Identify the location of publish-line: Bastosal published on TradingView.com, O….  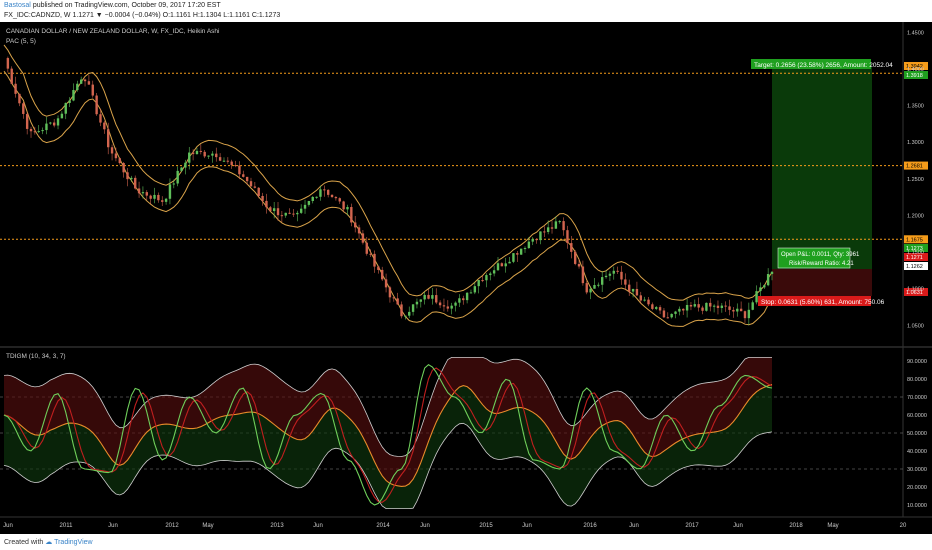
(112, 5).